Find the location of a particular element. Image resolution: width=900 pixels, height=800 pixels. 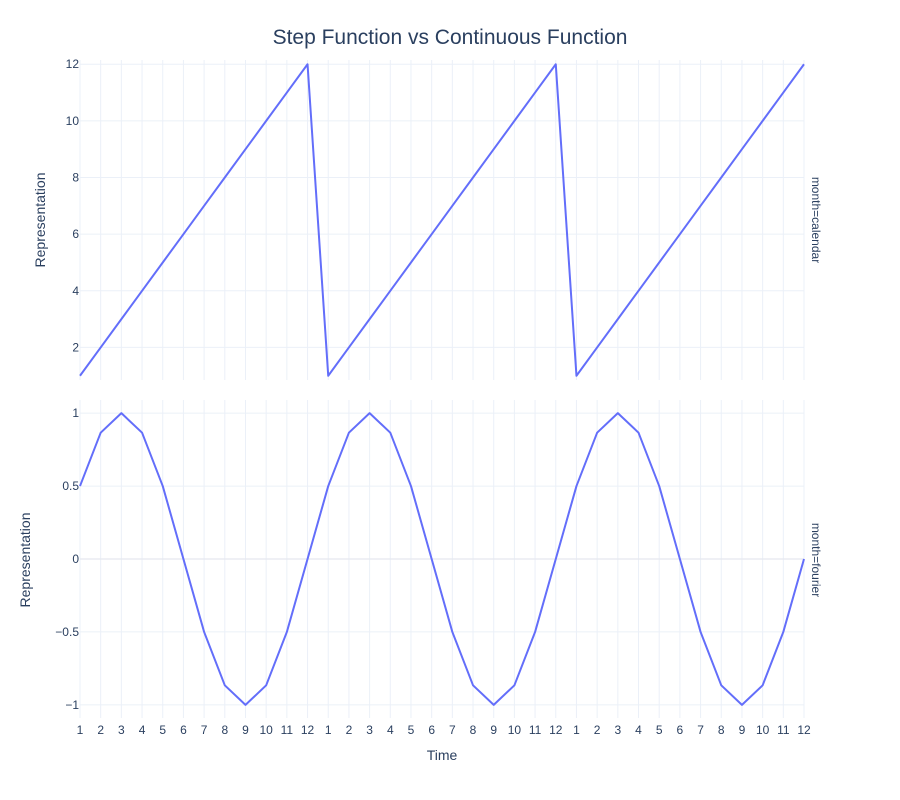

x-axis-title: Time is located at coordinates (442, 755).